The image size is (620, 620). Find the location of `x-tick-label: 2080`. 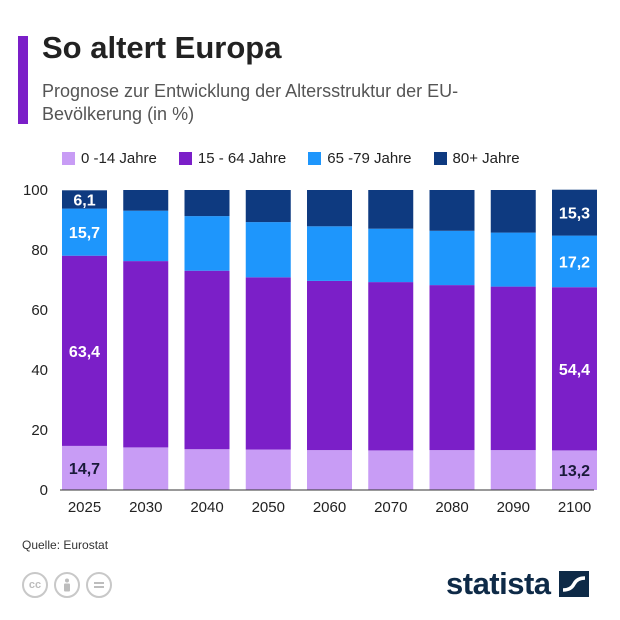

x-tick-label: 2080 is located at coordinates (451, 507).